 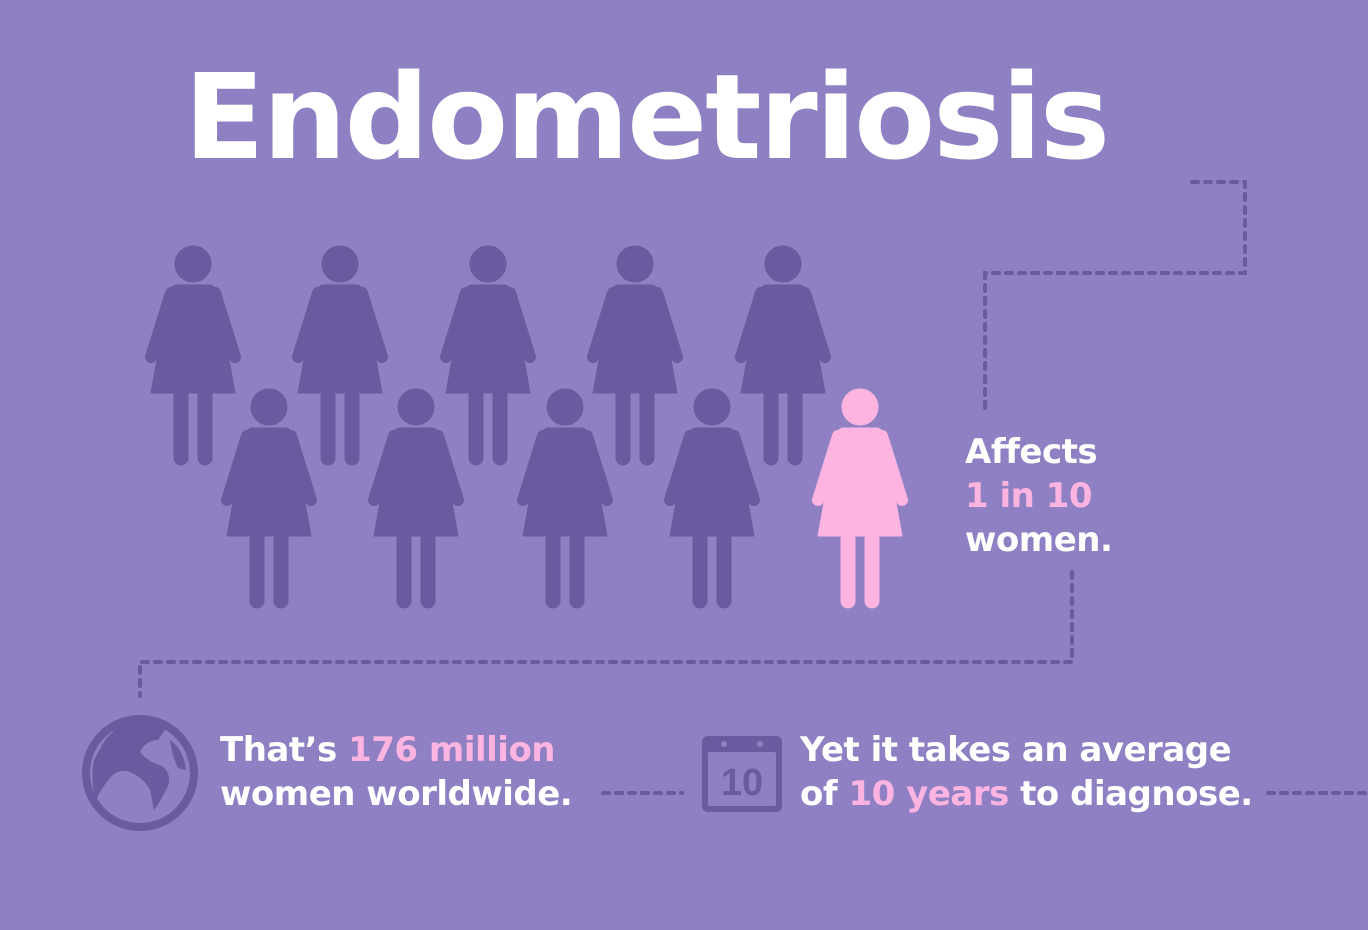 What do you see at coordinates (824, 794) in the screenshot?
I see `diagnosis-prefix: of` at bounding box center [824, 794].